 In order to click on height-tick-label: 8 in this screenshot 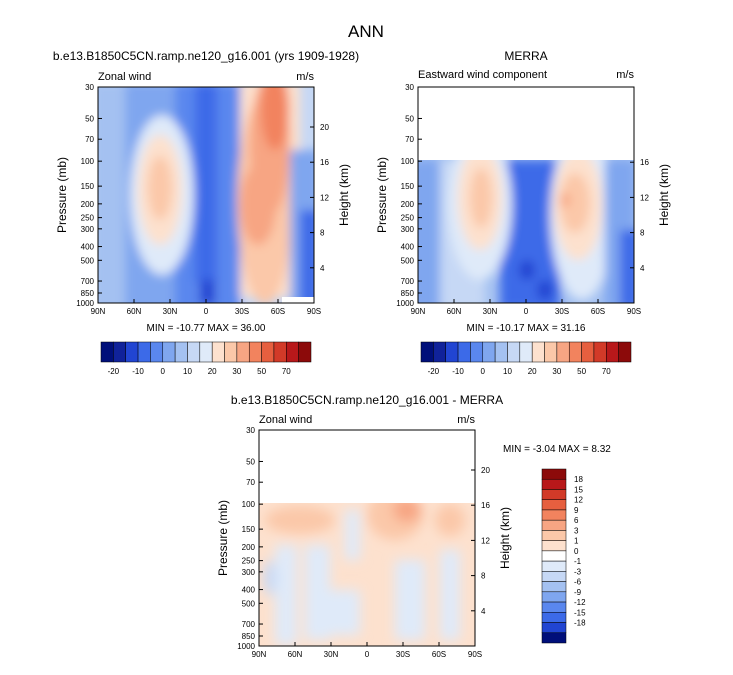, I will do `click(642, 233)`.